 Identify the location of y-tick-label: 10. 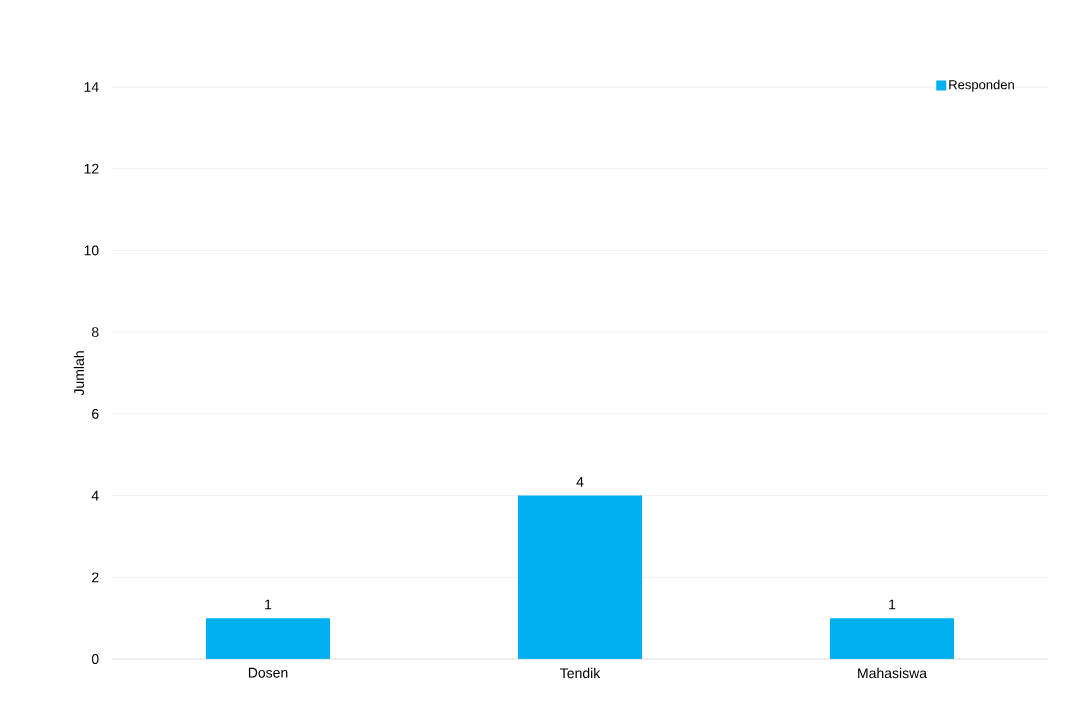
(91, 250).